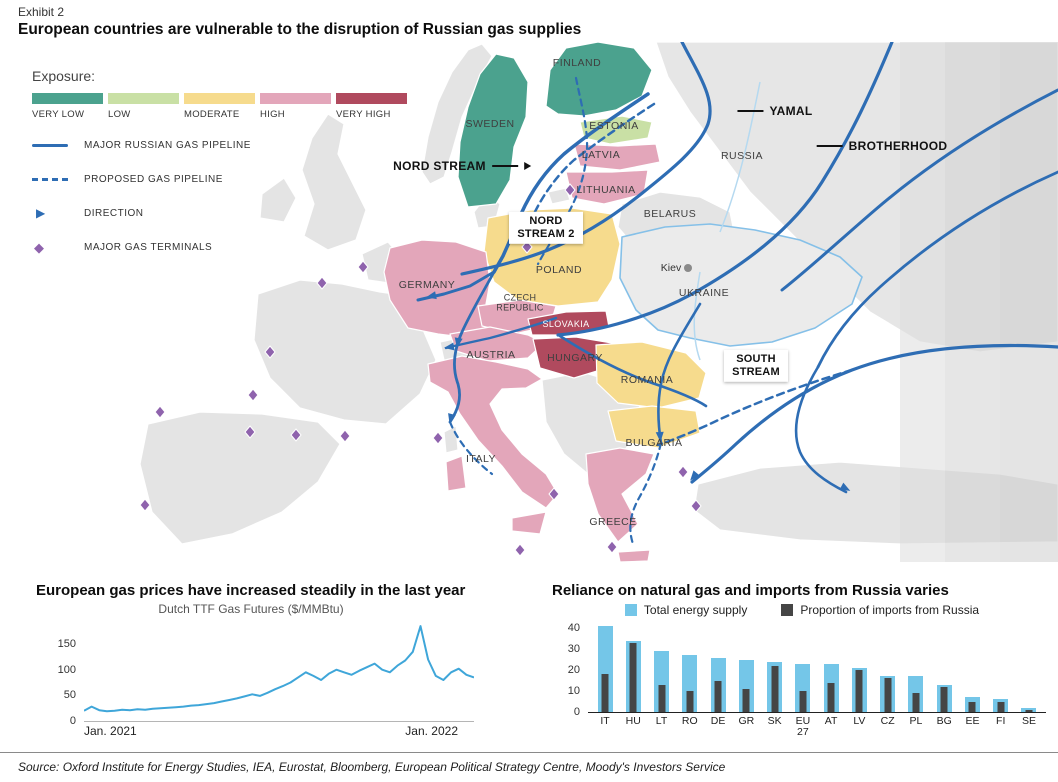  What do you see at coordinates (746, 721) in the screenshot?
I see `bar-category-label: GR` at bounding box center [746, 721].